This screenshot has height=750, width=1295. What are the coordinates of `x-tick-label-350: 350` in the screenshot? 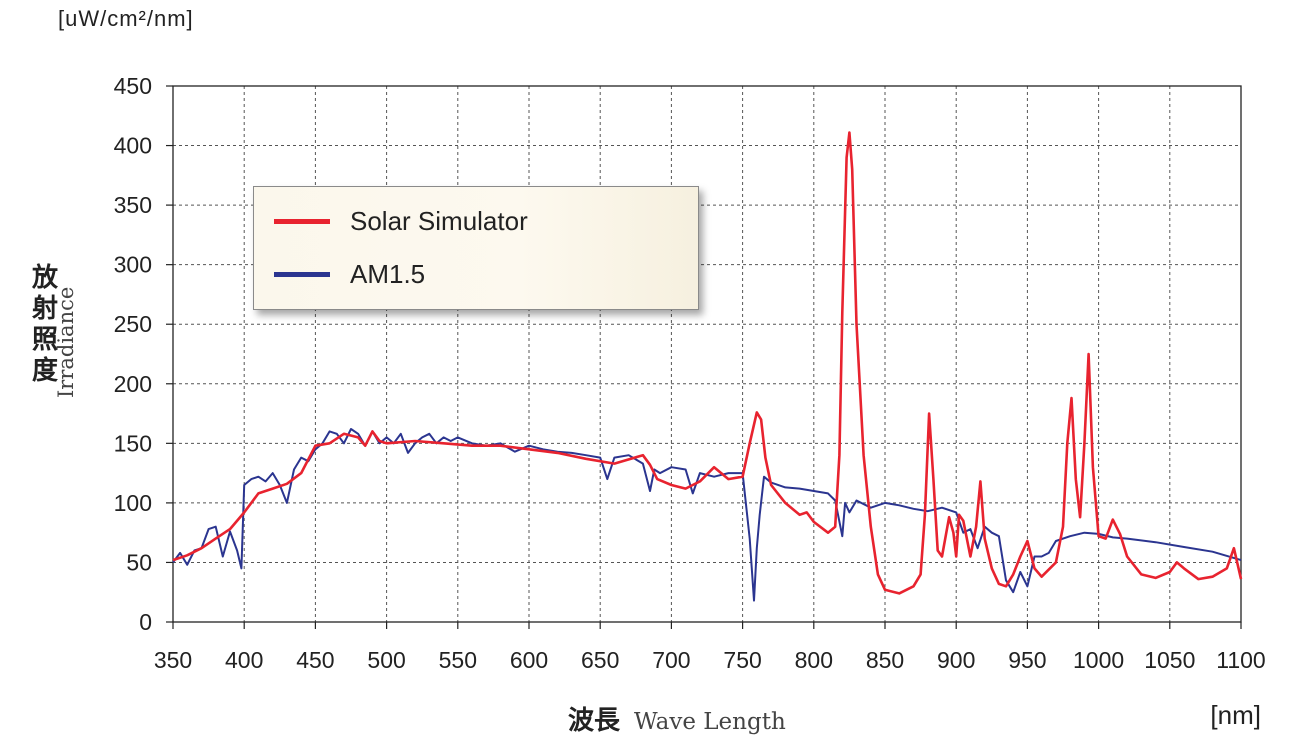 It's located at (173, 660).